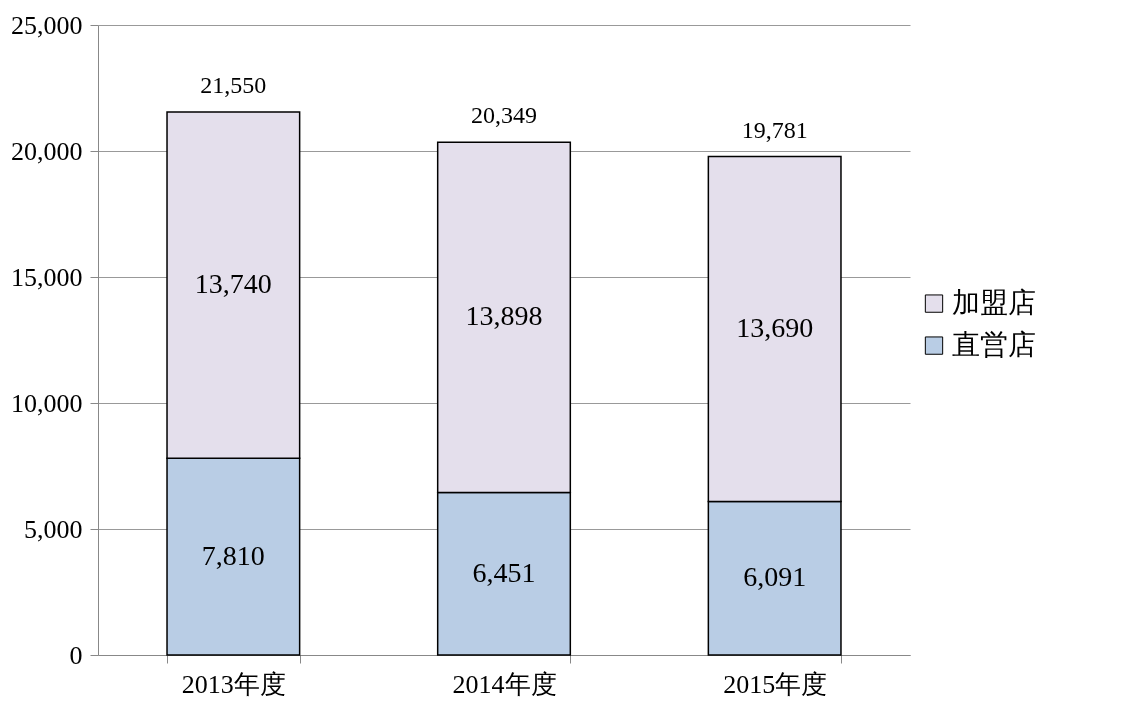 Image resolution: width=1127 pixels, height=710 pixels. I want to click on x-tick-label: 2015年度, so click(775, 684).